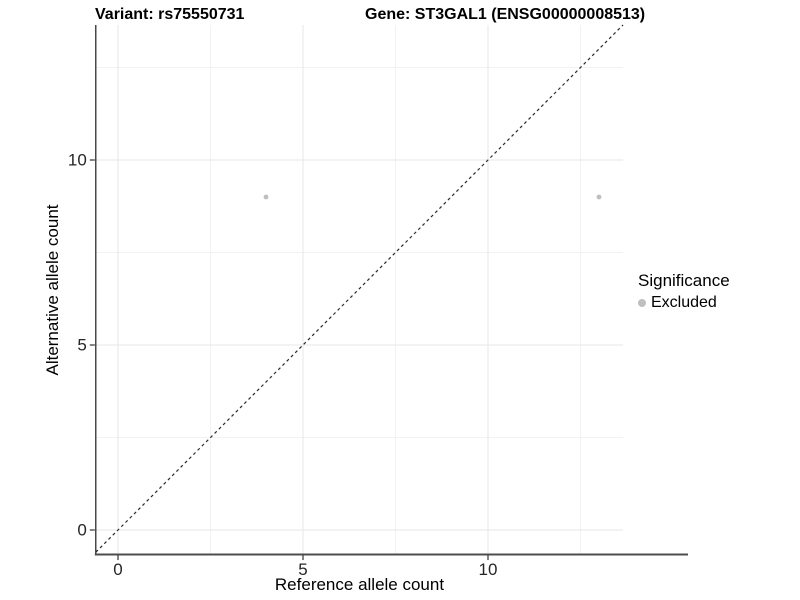 This screenshot has height=600, width=800. What do you see at coordinates (642, 303) in the screenshot?
I see `legend-point-icon` at bounding box center [642, 303].